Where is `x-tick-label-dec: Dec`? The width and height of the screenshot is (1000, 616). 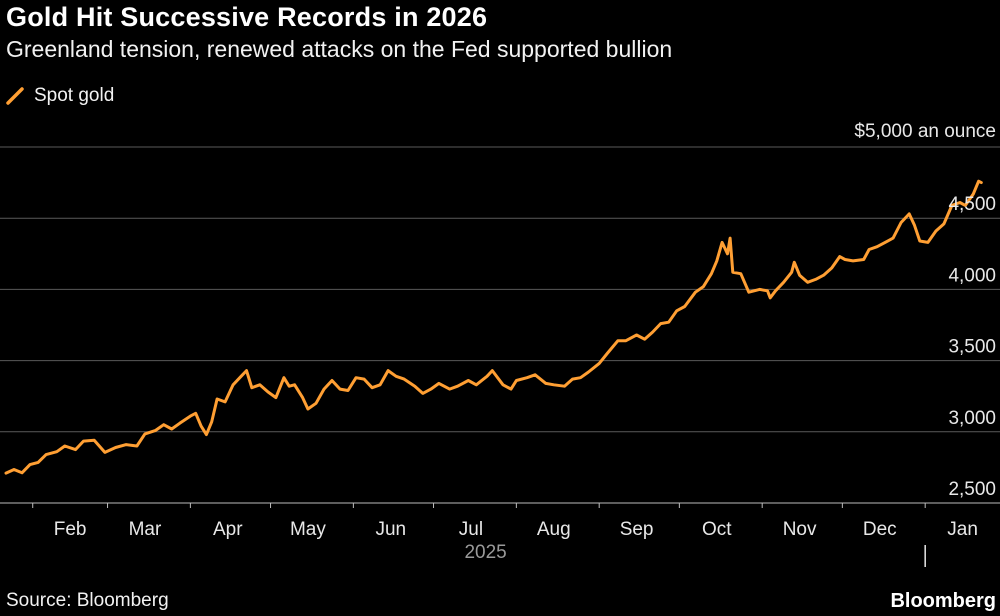
x-tick-label-dec: Dec is located at coordinates (880, 529).